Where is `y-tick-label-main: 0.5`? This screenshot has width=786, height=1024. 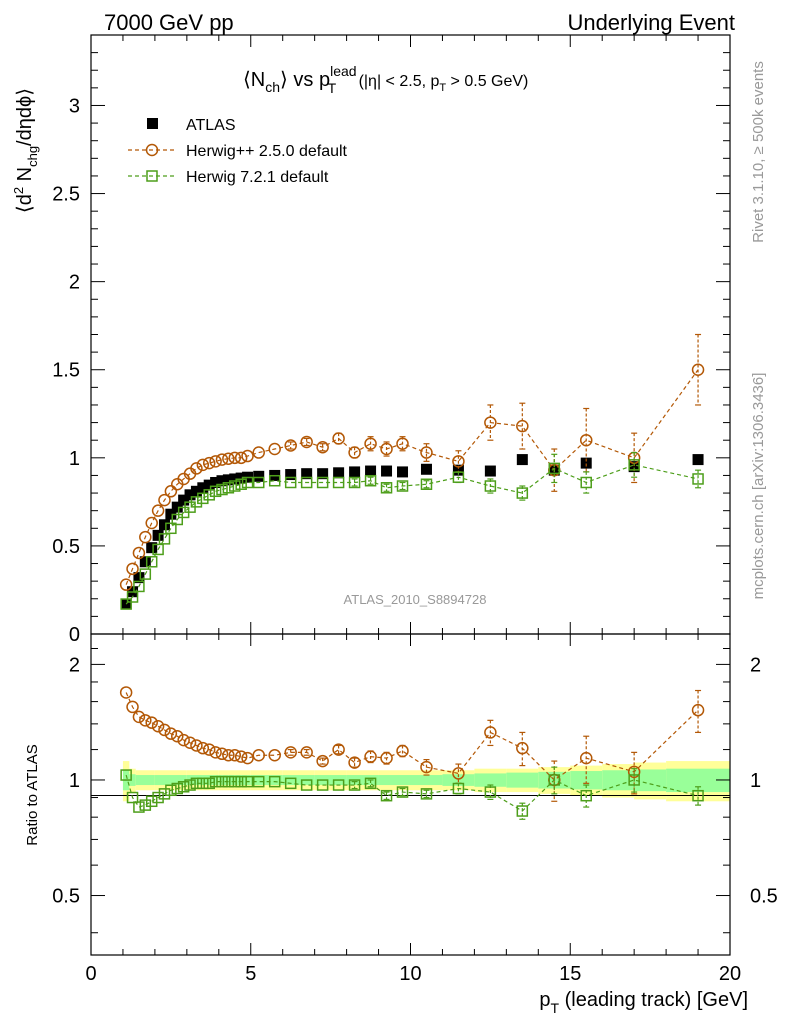 y-tick-label-main: 0.5 is located at coordinates (66, 547).